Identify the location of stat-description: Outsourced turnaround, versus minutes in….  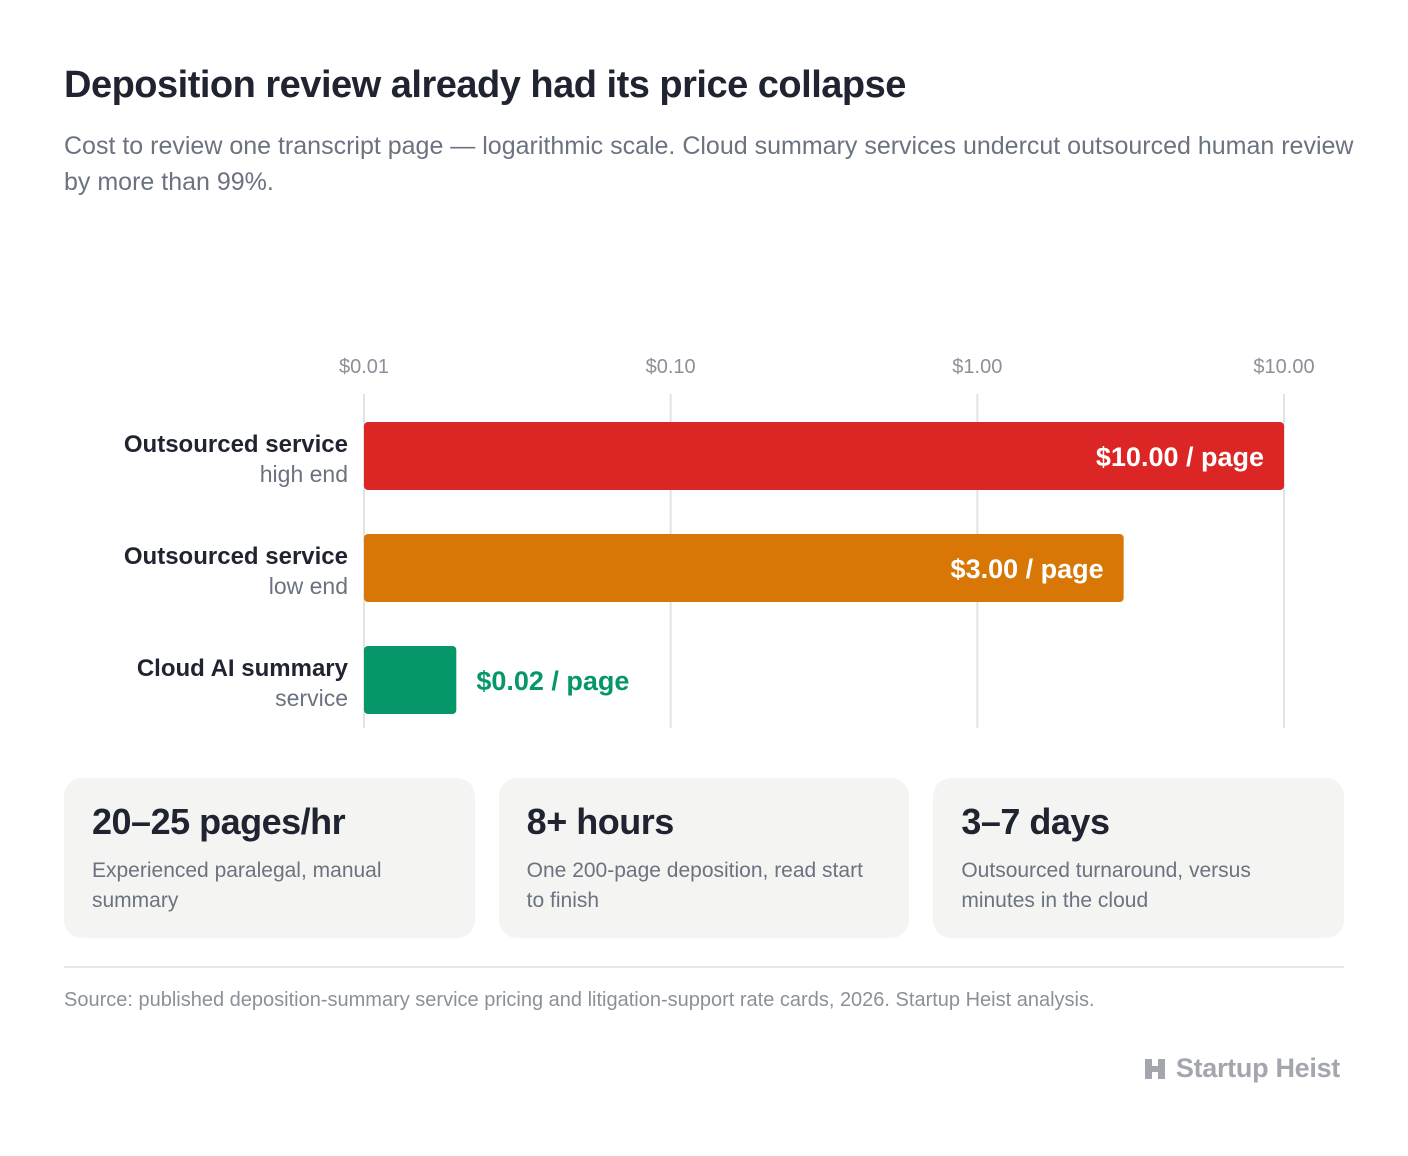
(1106, 885).